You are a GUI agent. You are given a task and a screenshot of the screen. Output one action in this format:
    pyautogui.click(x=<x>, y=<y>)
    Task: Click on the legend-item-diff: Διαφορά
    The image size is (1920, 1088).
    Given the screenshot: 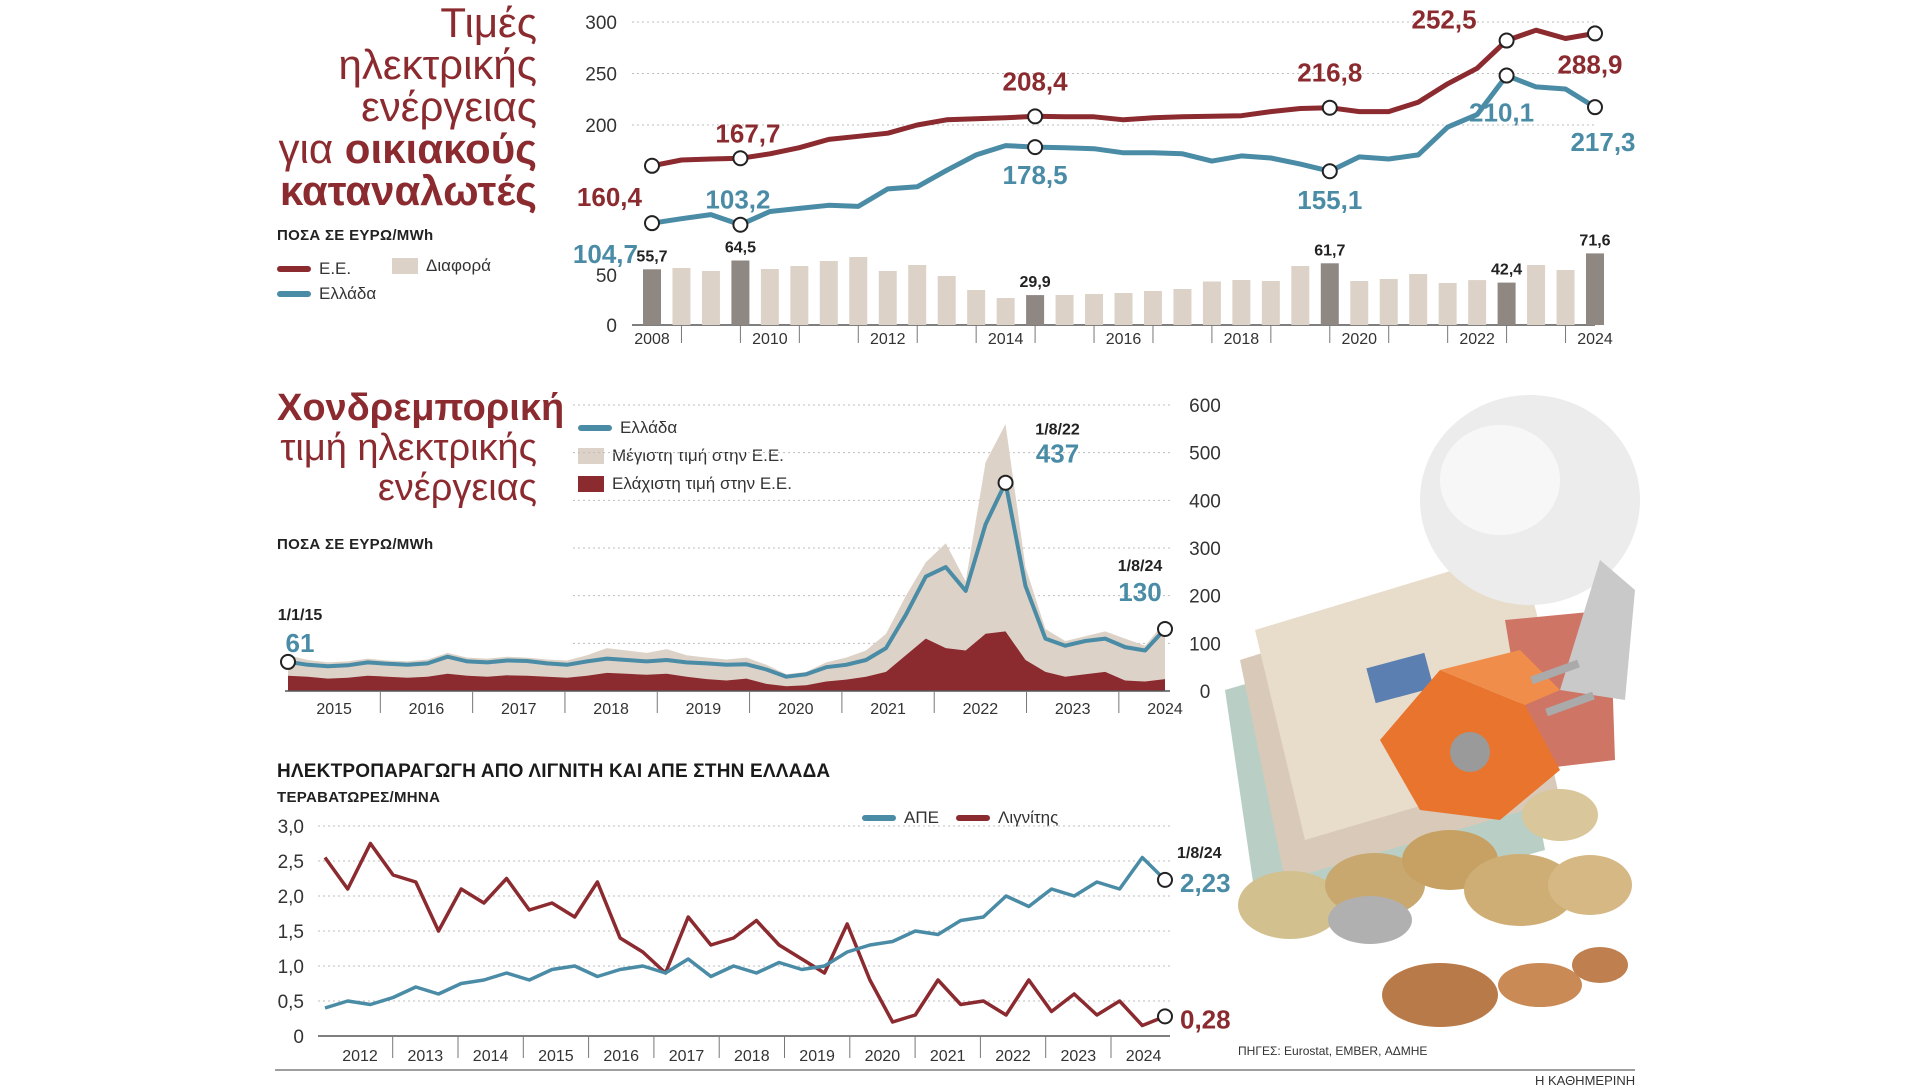 What is the action you would take?
    pyautogui.click(x=441, y=266)
    